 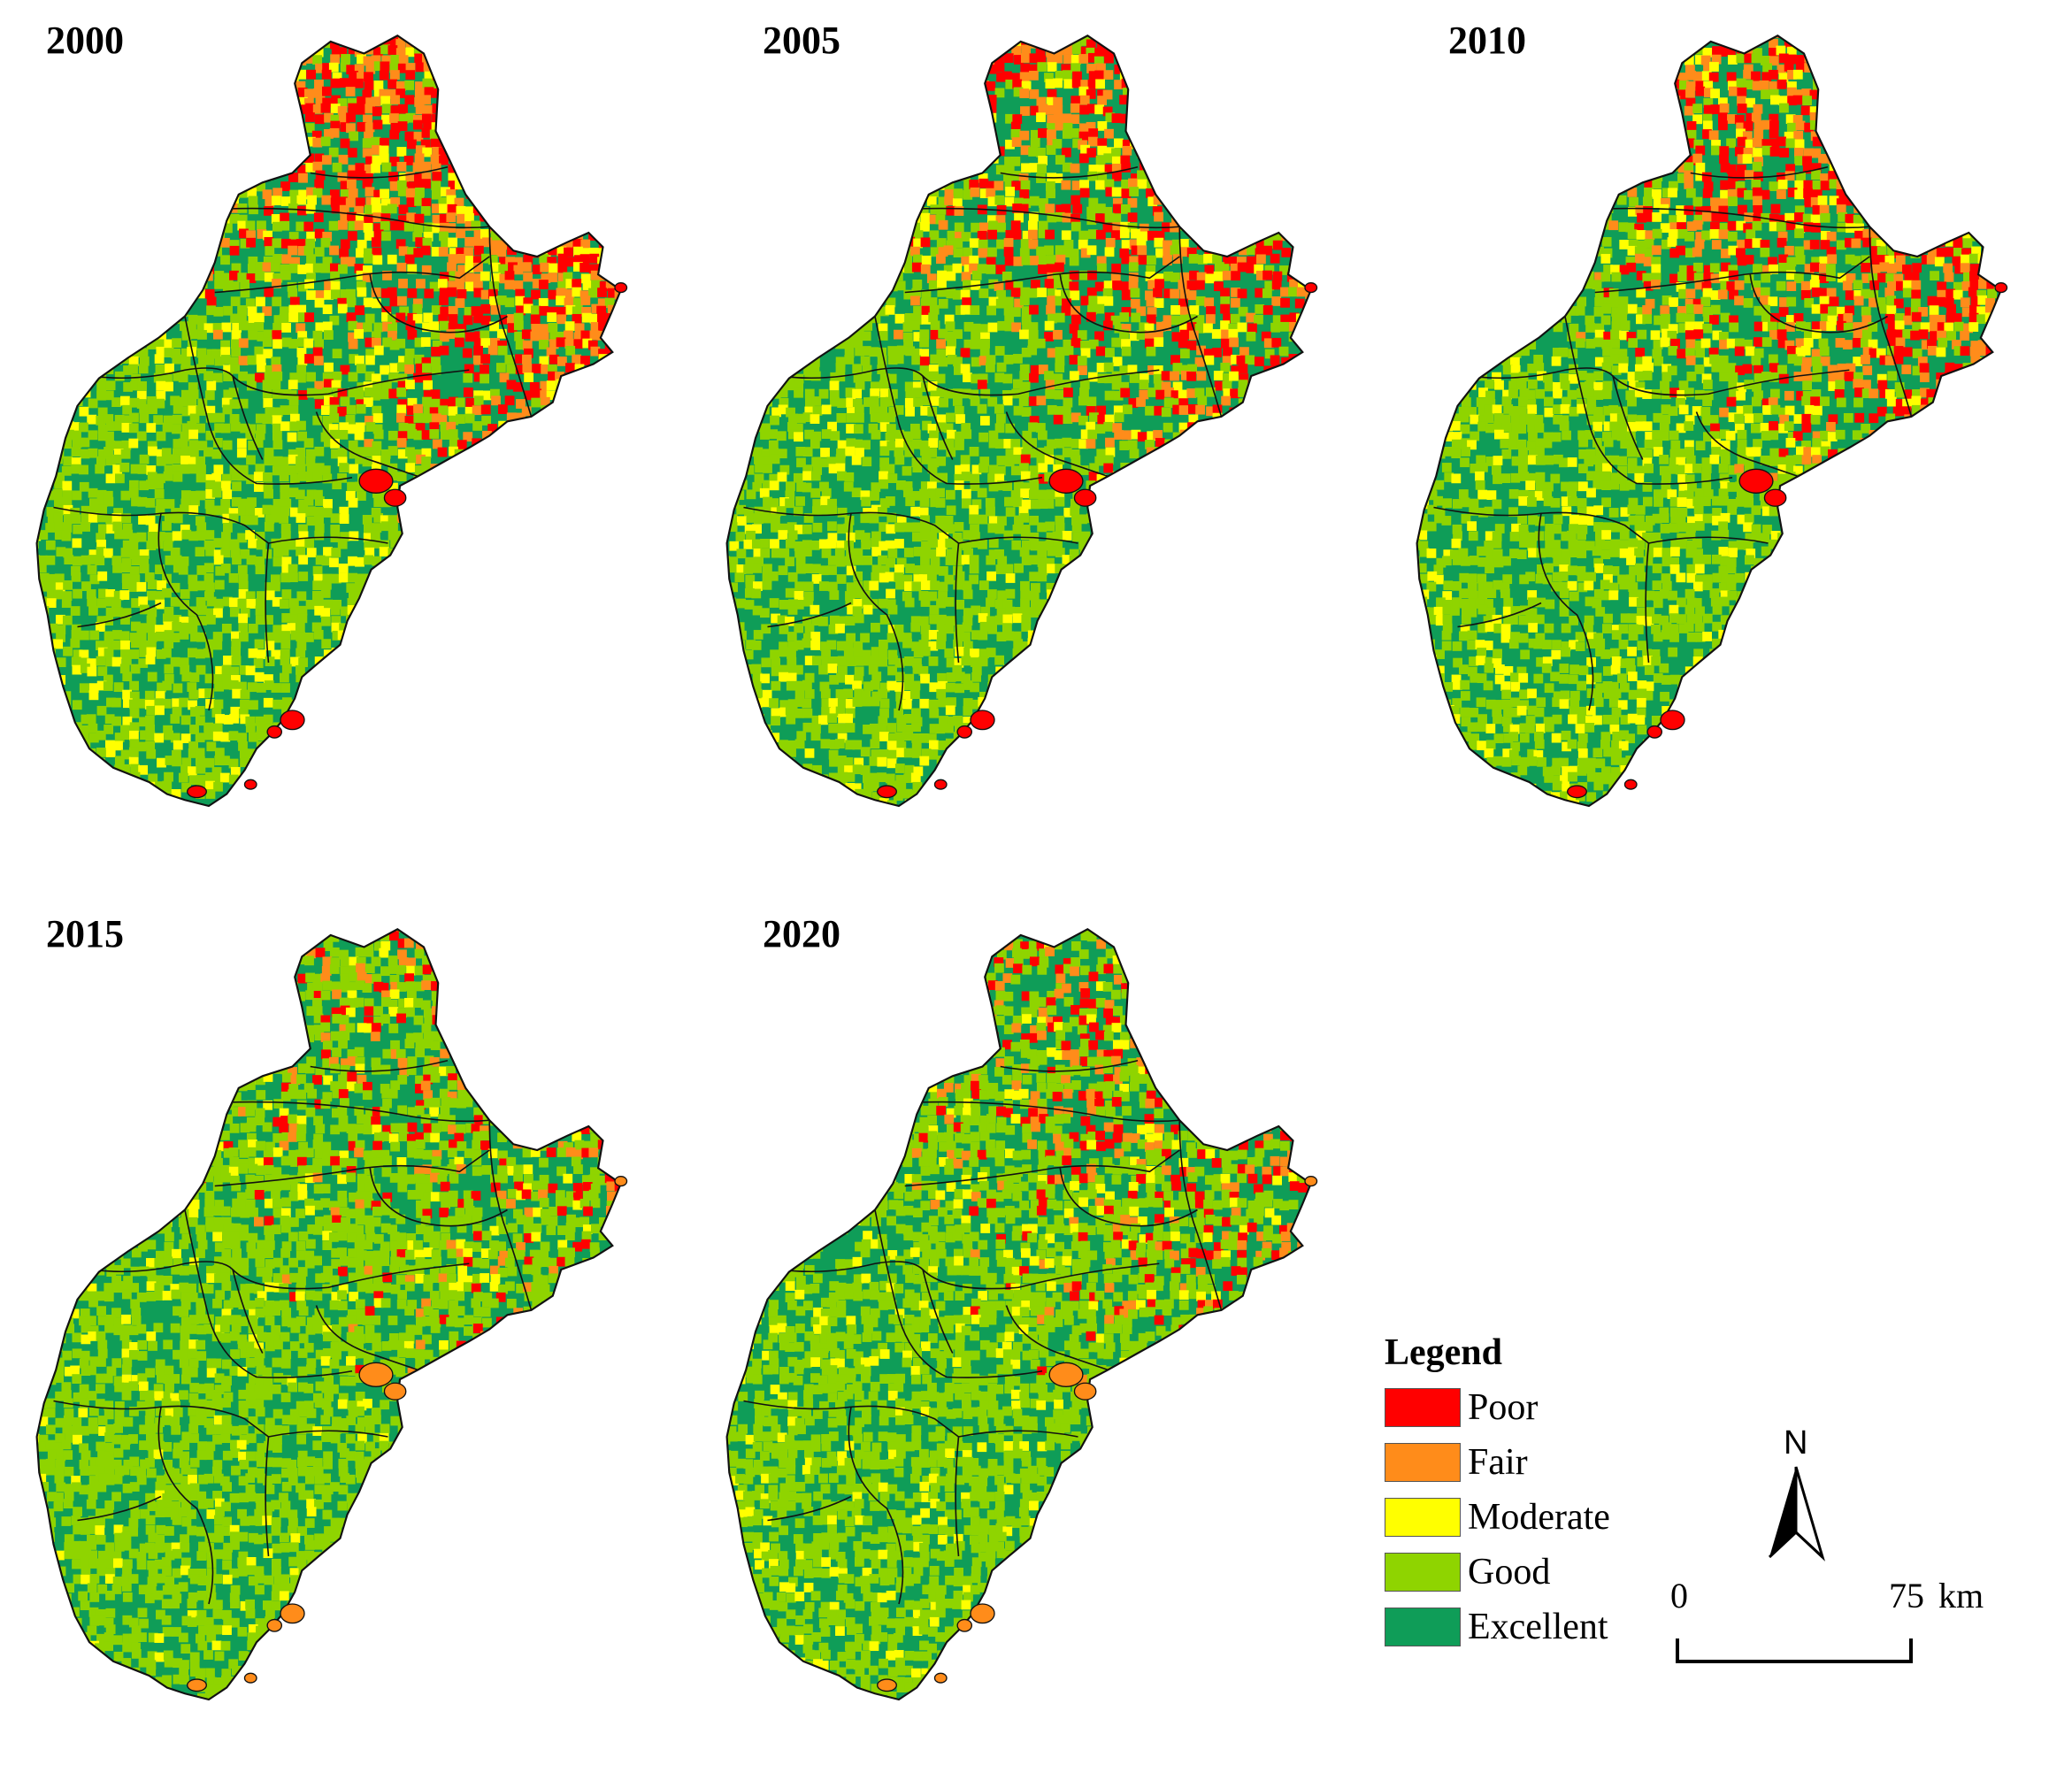 I want to click on legend-item-poor: Poor, so click(x=1517, y=1408).